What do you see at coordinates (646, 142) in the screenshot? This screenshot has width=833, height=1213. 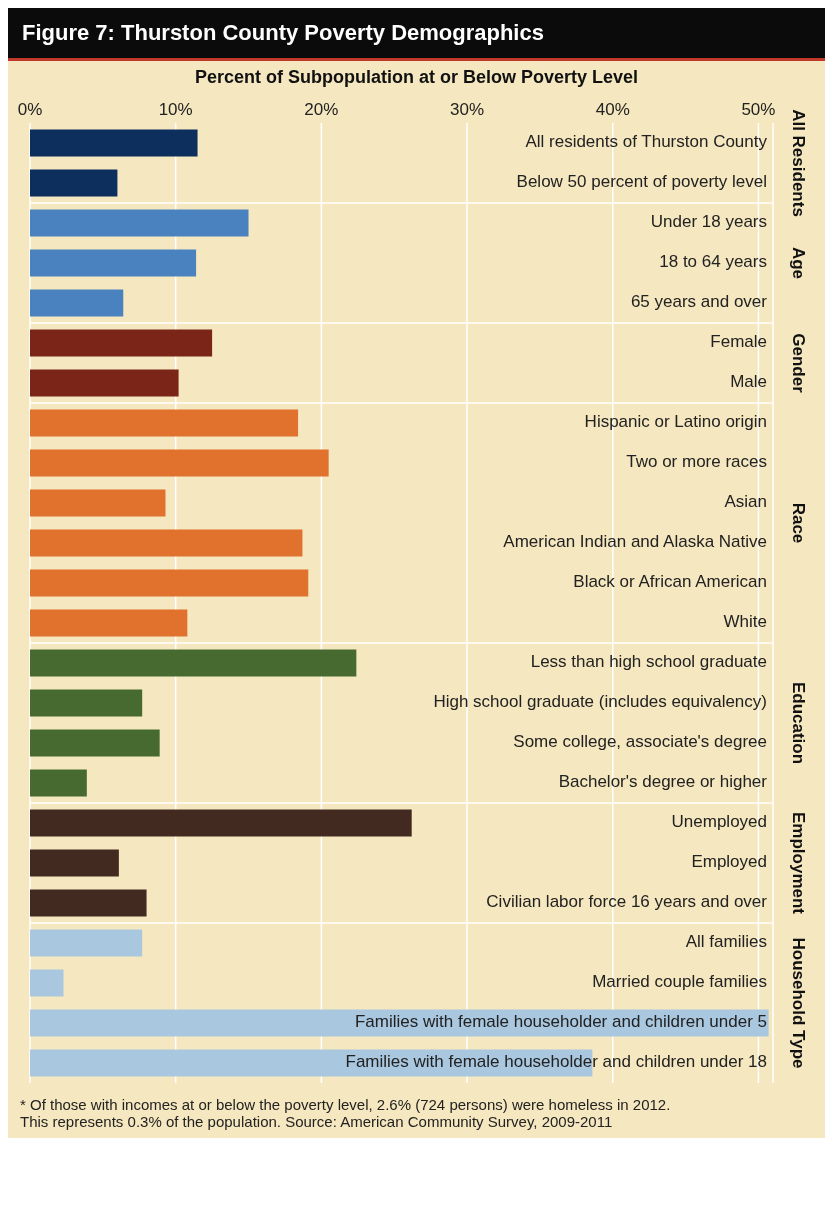 I see `y-tick-label: All residents of Thurston County` at bounding box center [646, 142].